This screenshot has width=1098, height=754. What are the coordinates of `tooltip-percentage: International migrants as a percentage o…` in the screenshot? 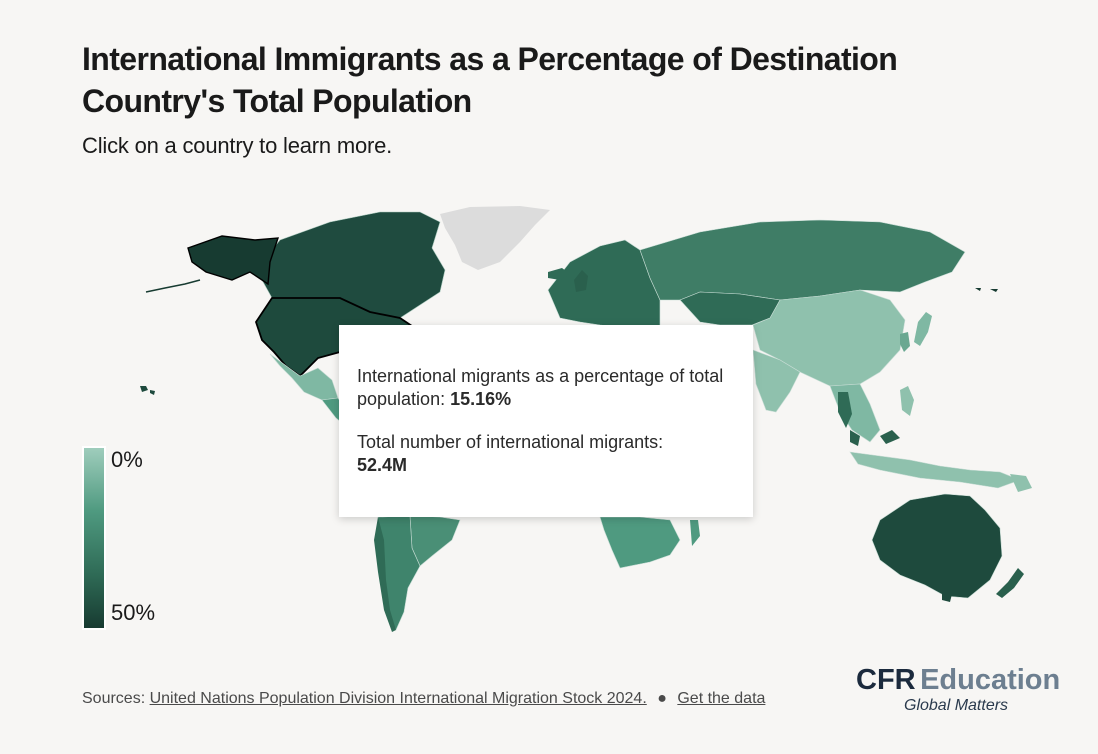 It's located at (546, 388).